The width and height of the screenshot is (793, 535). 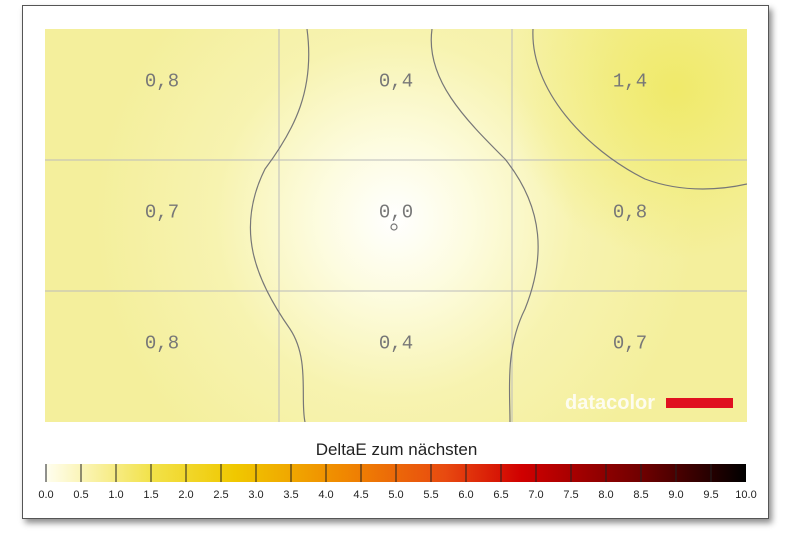 I want to click on cell-value-label: 1,4, so click(x=630, y=82).